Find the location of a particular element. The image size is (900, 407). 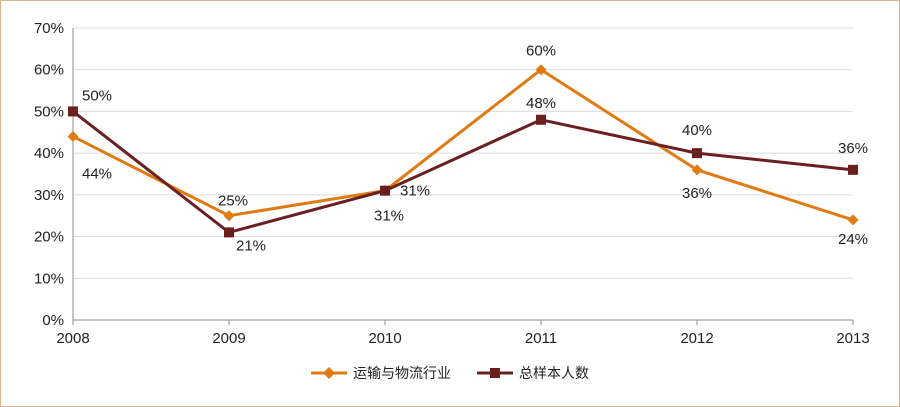

y-tick-label: 70% is located at coordinates (49, 28).